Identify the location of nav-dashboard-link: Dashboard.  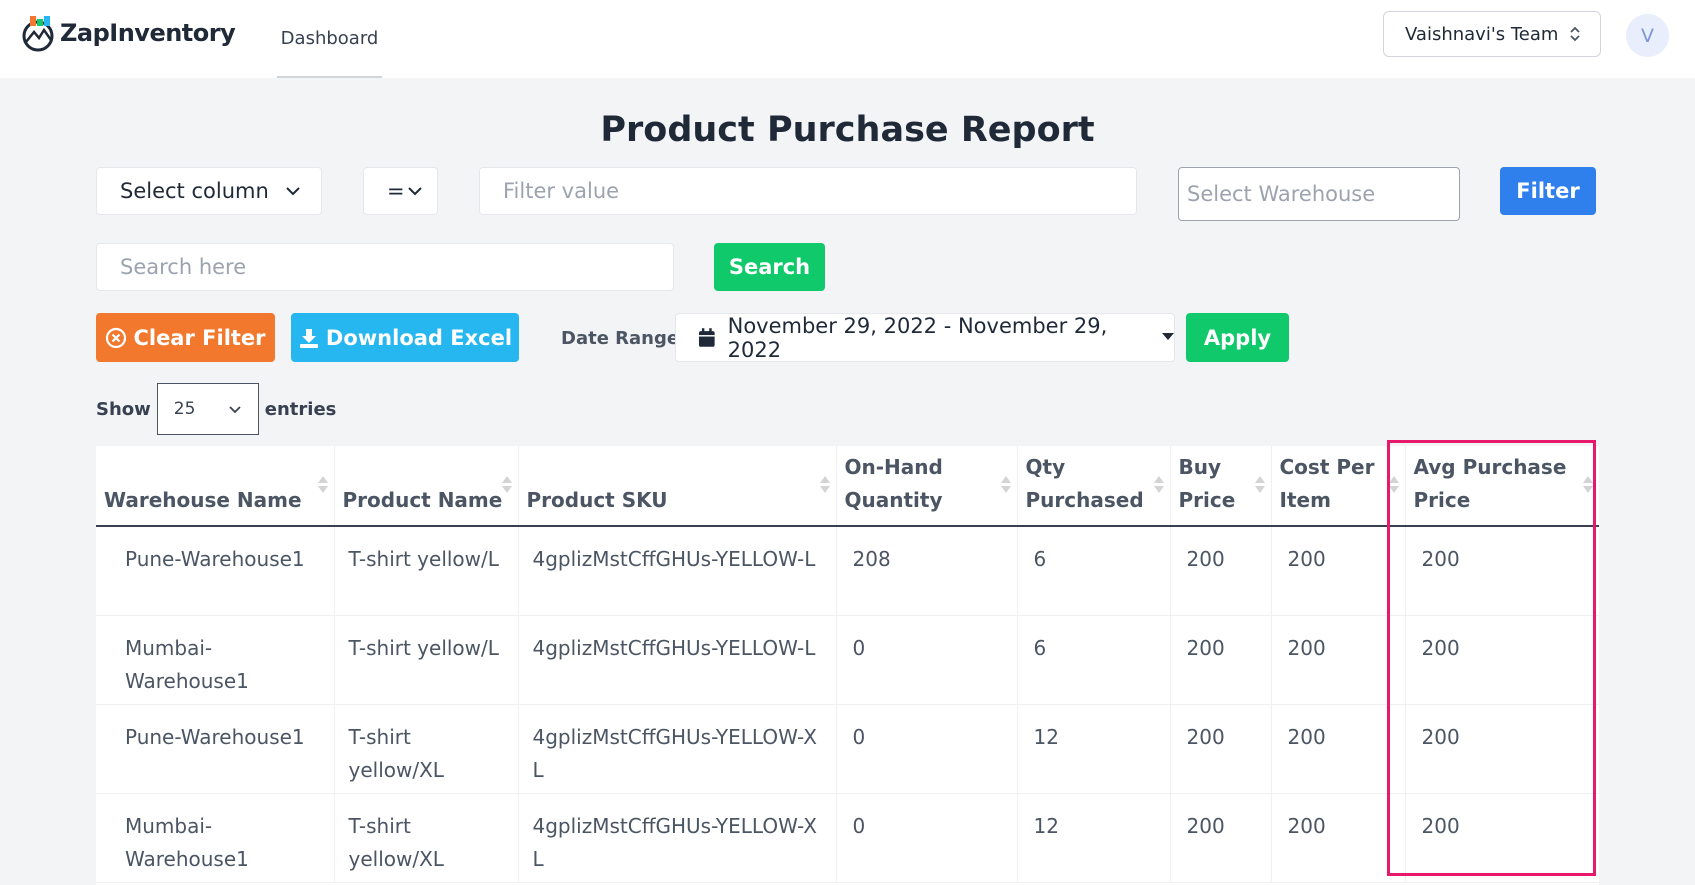
(329, 39).